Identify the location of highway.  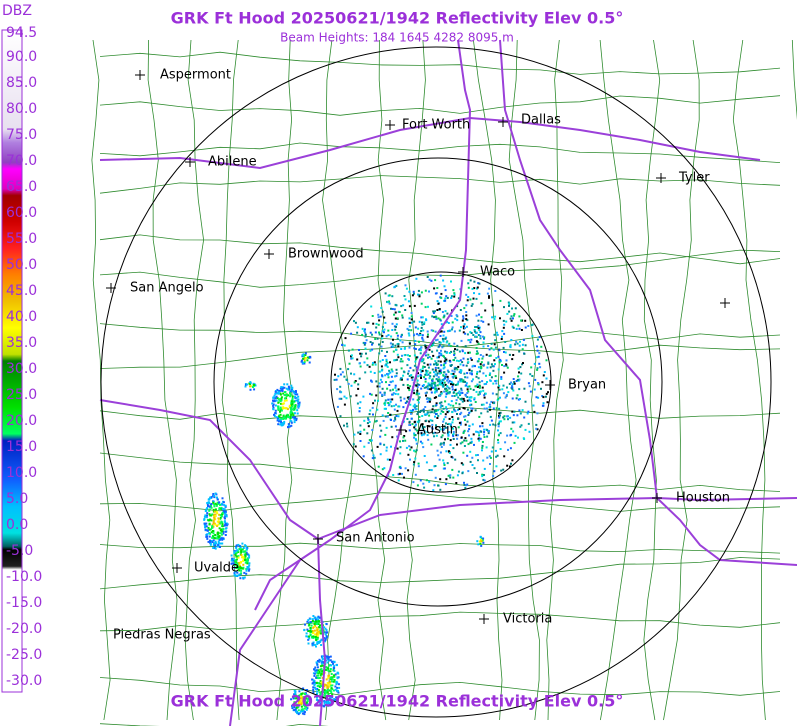
(322, 632).